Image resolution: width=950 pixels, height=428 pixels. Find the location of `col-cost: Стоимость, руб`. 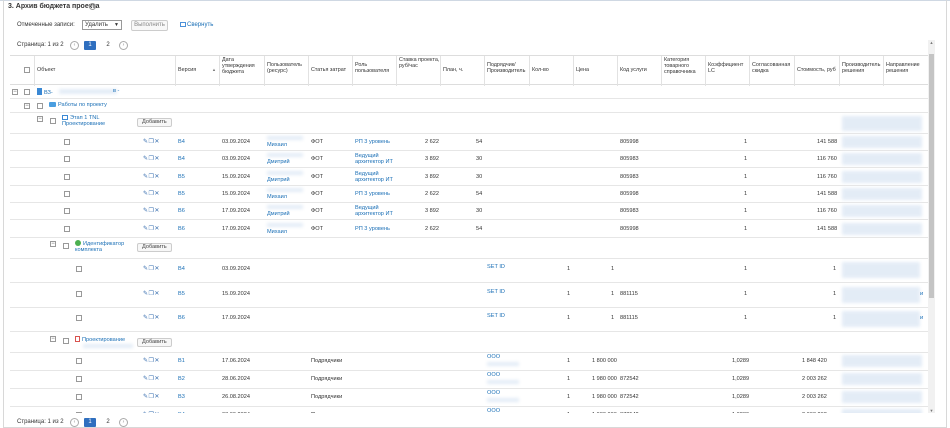

col-cost: Стоимость, руб is located at coordinates (816, 70).